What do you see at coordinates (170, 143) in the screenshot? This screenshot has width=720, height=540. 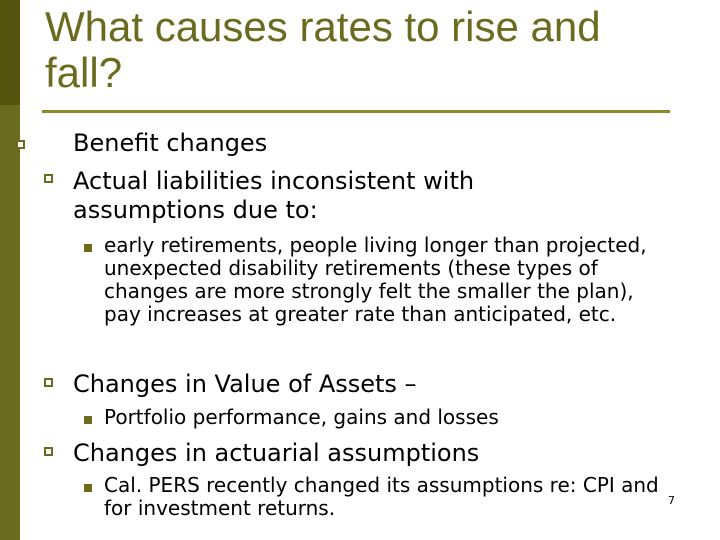 I see `bullet-benefit-changes: Benefit changes` at bounding box center [170, 143].